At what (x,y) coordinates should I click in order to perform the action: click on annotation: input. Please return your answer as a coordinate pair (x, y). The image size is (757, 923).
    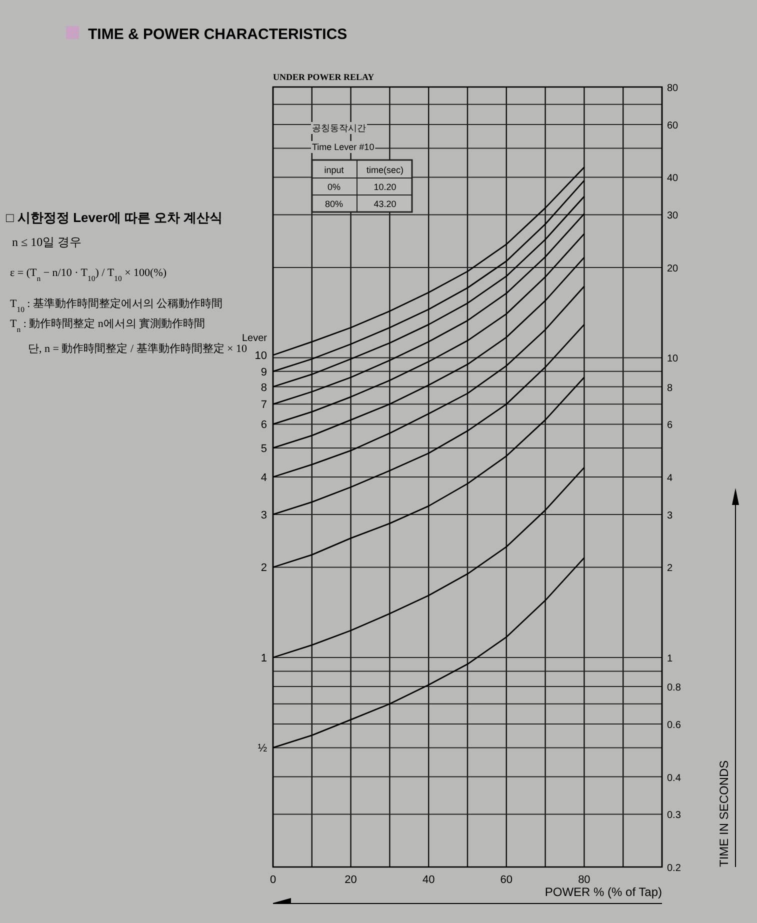
    Looking at the image, I should click on (334, 170).